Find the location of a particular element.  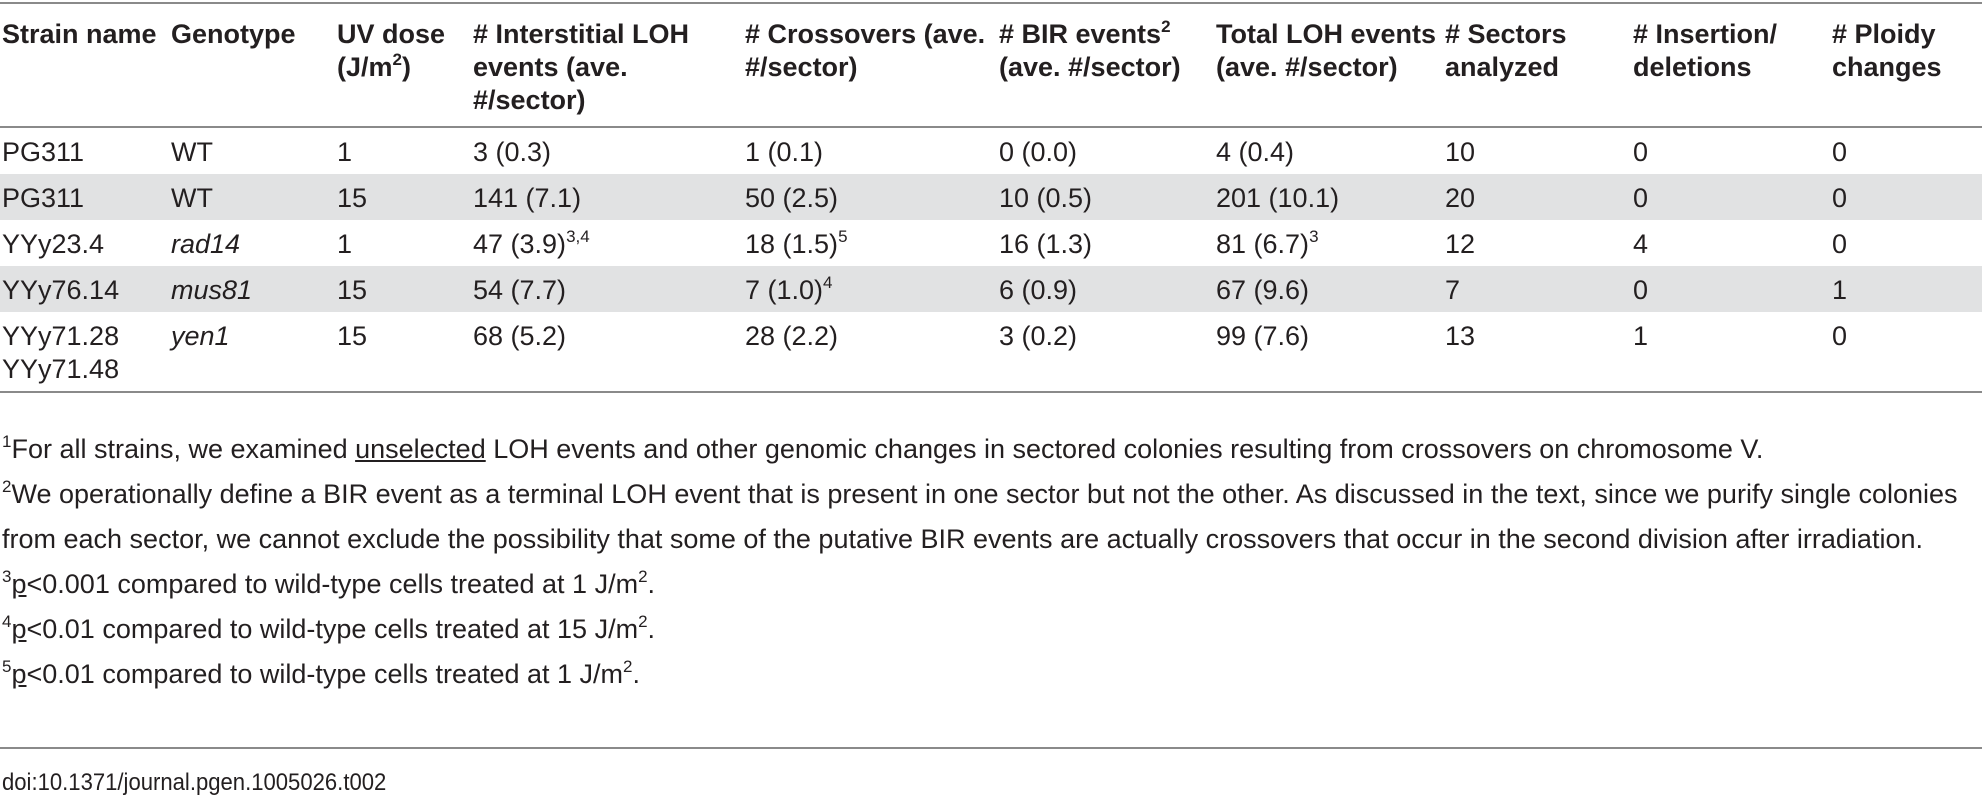

cell-indels: 4 is located at coordinates (1641, 244).